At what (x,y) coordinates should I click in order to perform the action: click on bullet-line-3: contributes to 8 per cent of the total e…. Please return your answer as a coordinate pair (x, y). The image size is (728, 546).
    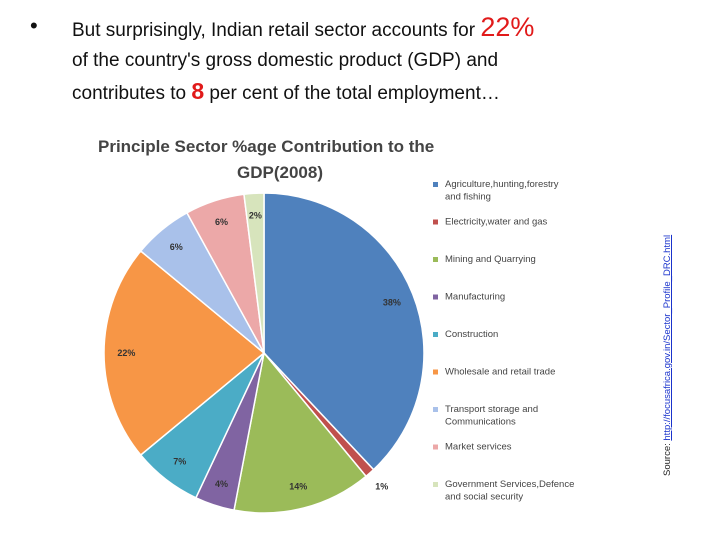
    Looking at the image, I should click on (372, 92).